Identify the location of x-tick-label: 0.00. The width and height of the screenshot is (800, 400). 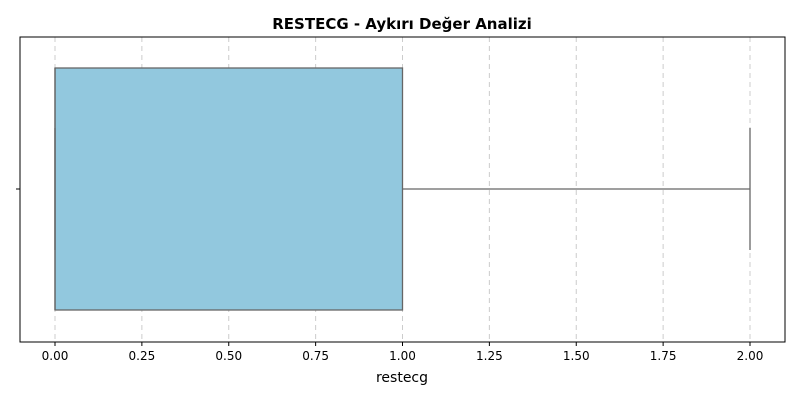
(55, 356).